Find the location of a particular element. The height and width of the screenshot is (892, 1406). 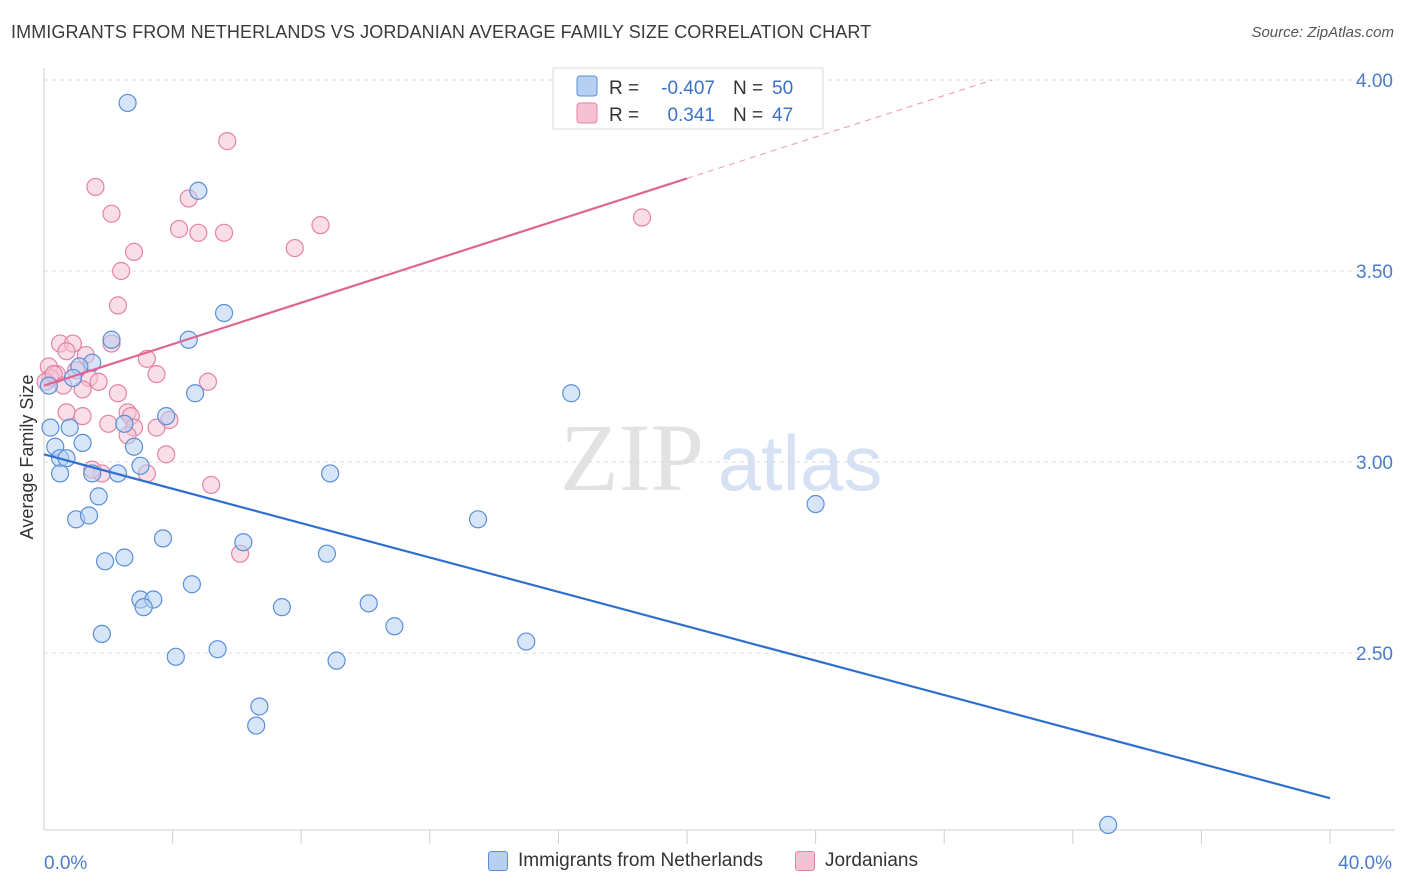

stats-r-value-blue: -0.407 is located at coordinates (688, 88).